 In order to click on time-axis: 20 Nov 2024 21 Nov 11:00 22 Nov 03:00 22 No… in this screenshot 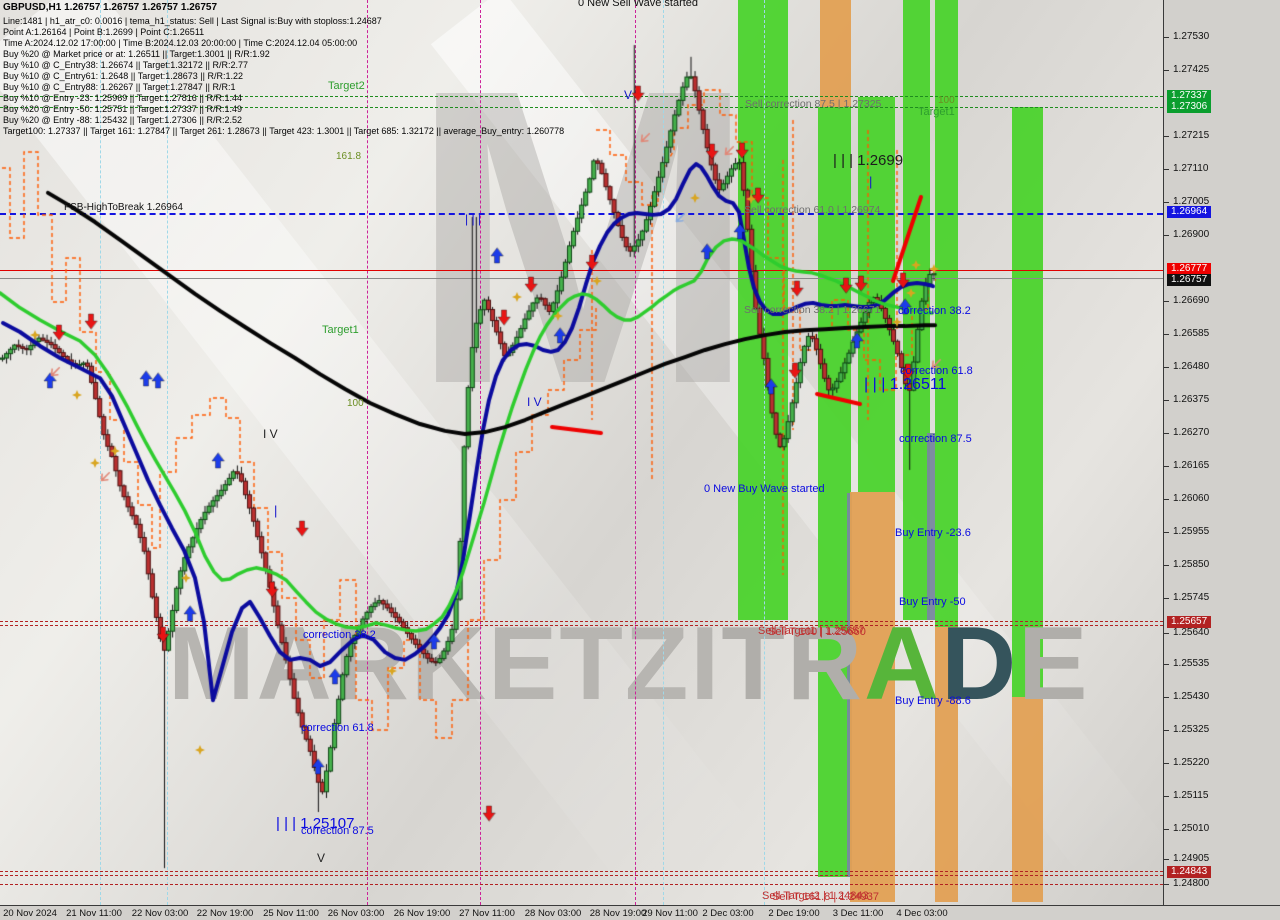, I will do `click(640, 912)`.